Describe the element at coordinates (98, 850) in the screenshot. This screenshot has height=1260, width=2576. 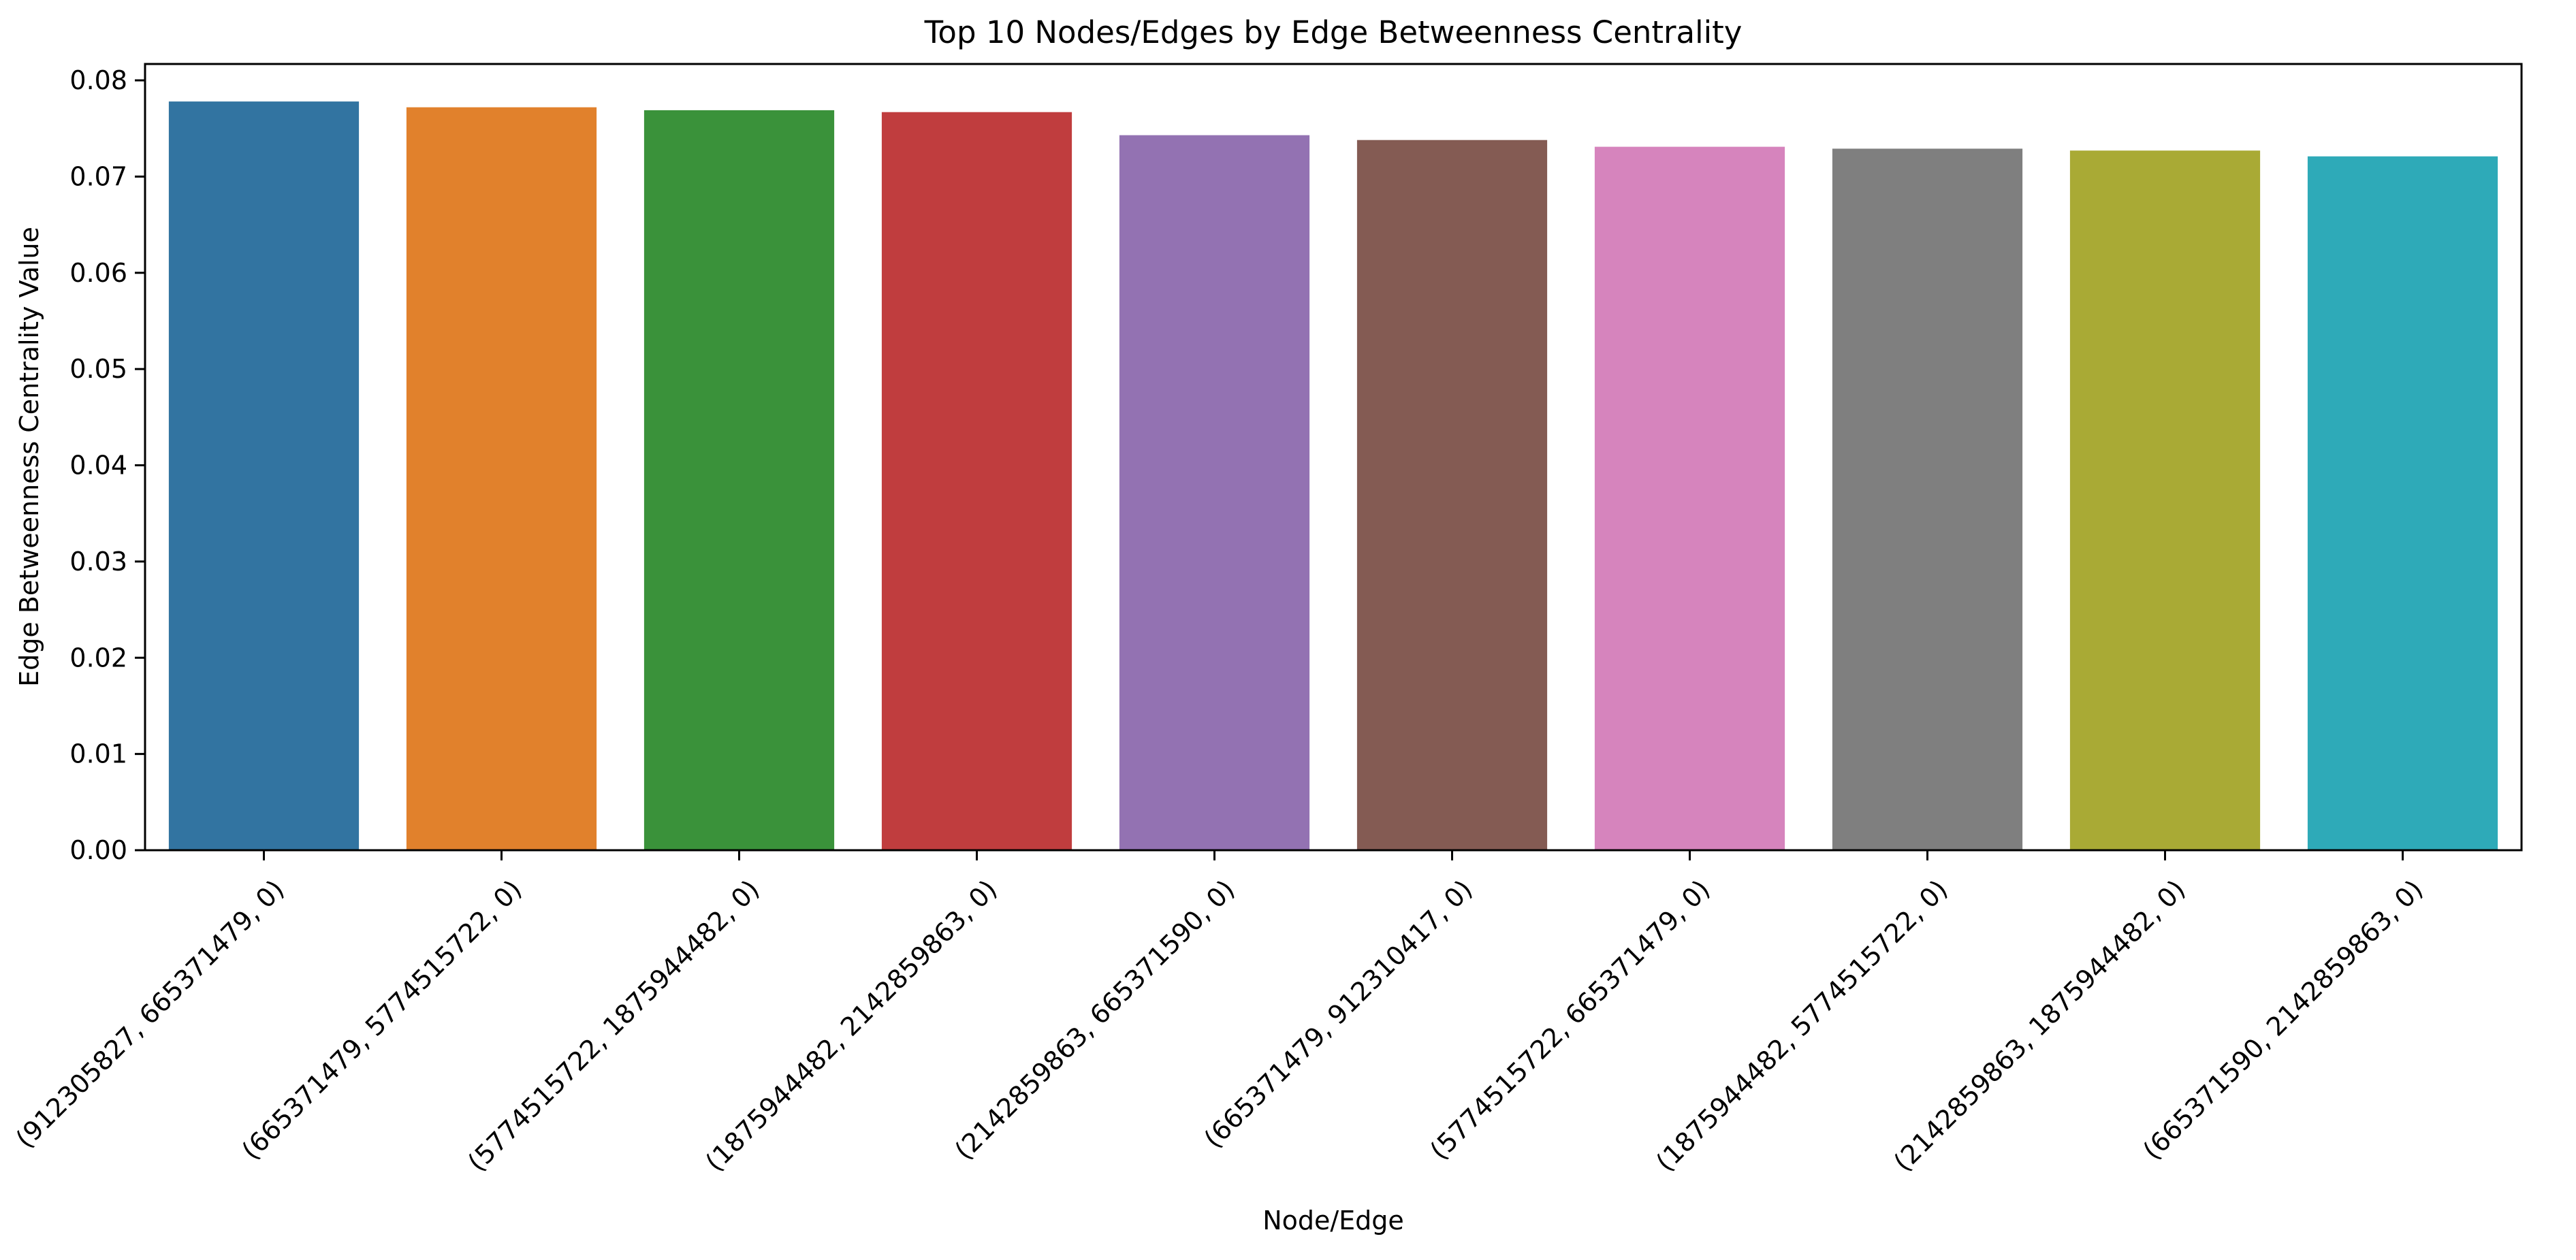
I see `y-tick-label: 0.00` at that location.